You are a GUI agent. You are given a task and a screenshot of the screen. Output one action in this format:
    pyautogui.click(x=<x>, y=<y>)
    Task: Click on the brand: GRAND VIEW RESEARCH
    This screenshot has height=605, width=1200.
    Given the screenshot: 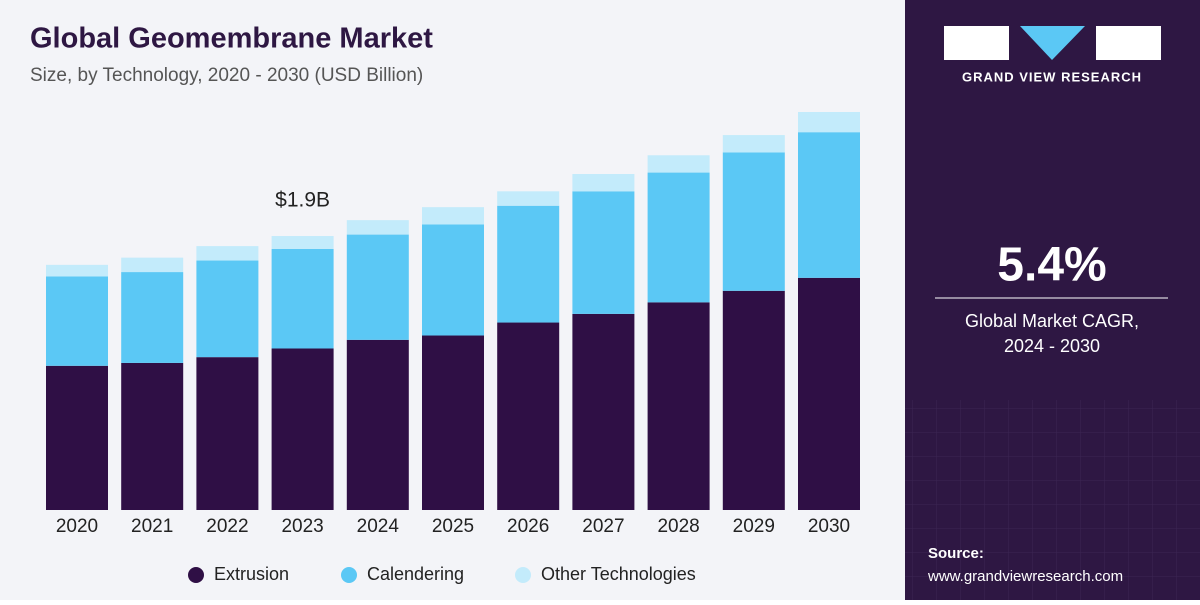 What is the action you would take?
    pyautogui.click(x=1052, y=76)
    